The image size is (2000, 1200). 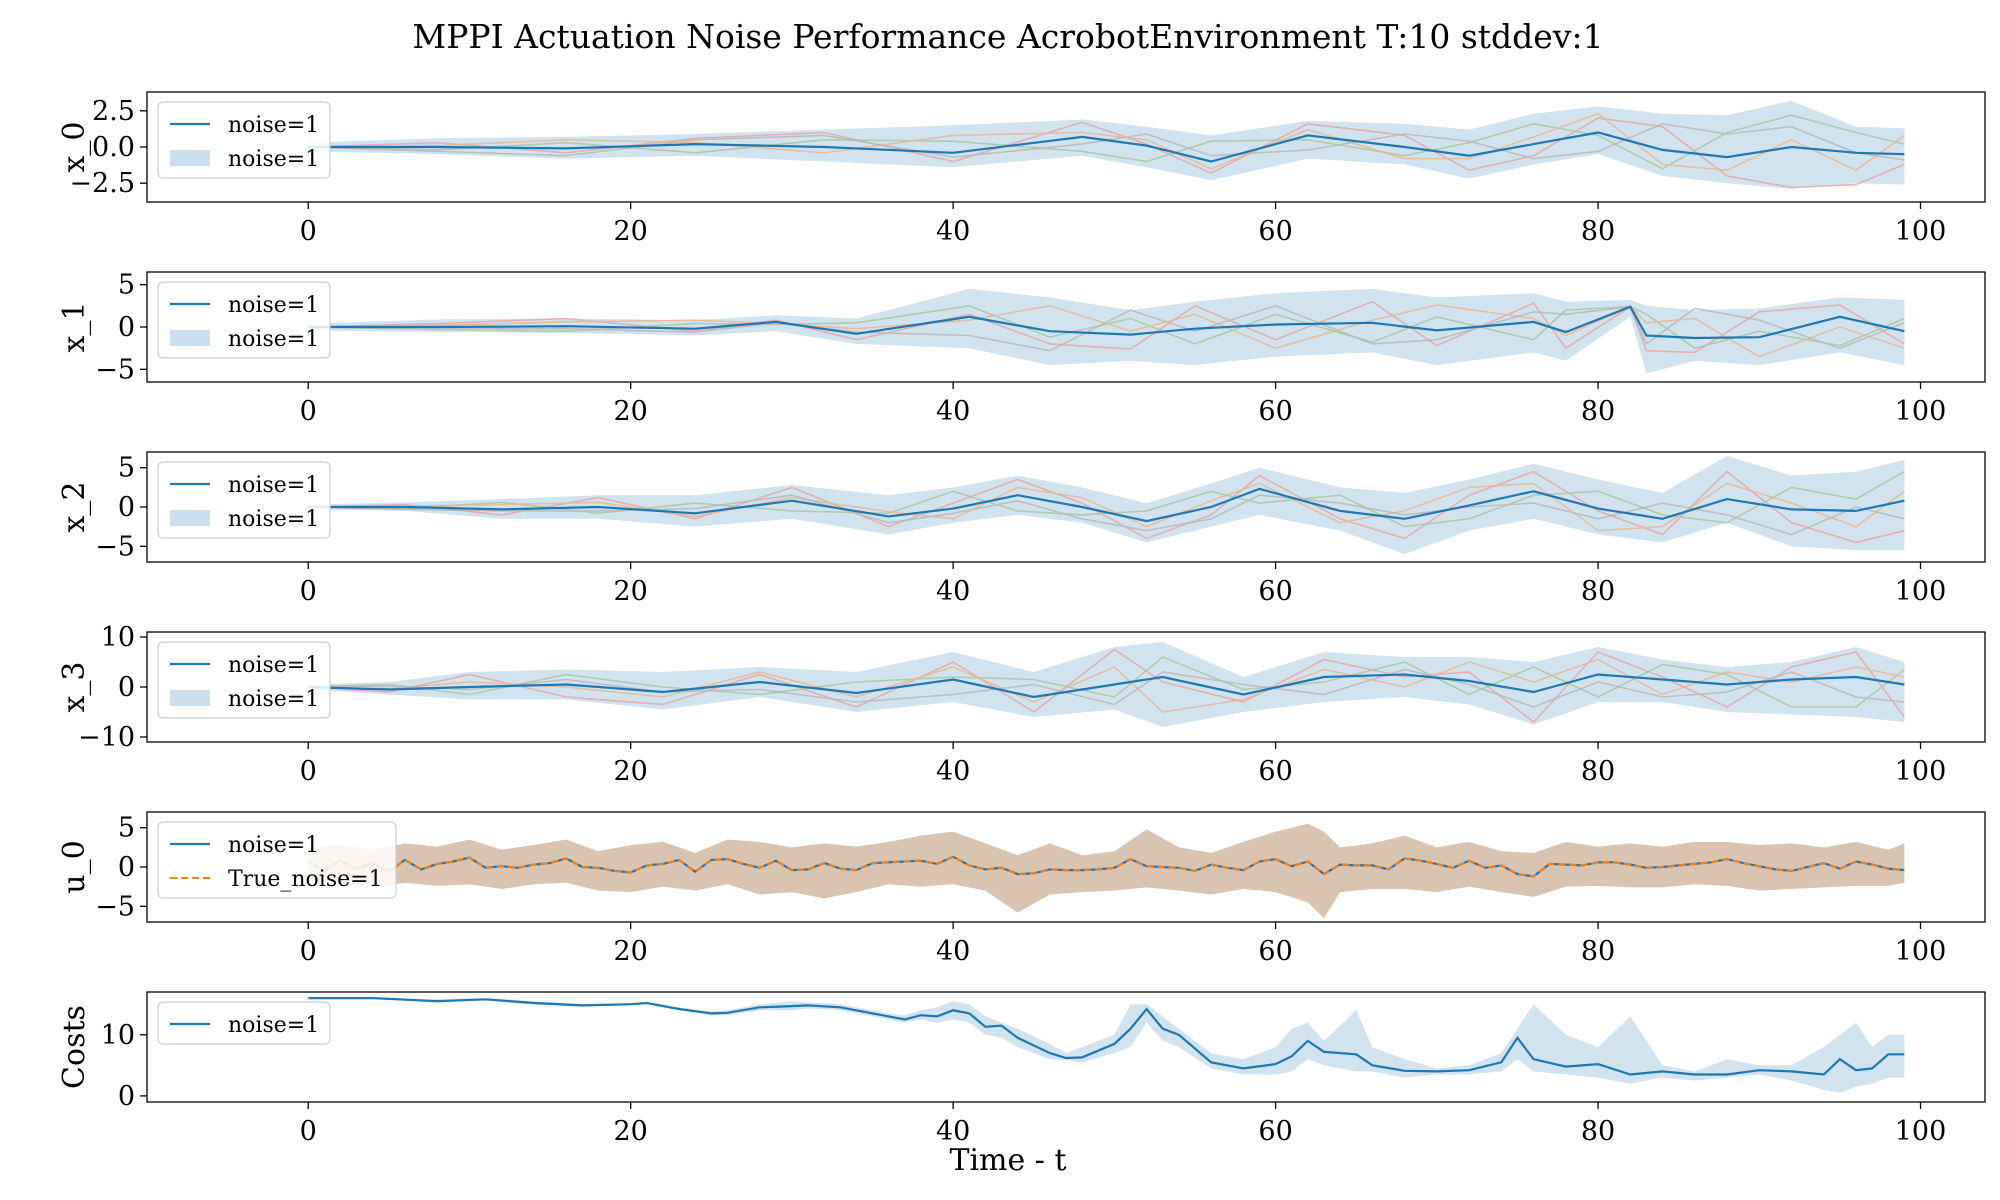 I want to click on subplot-2: 0 20 40 60 80 100 5 0 −5x_2 noise=1 noise=1, so click(x=1021, y=529).